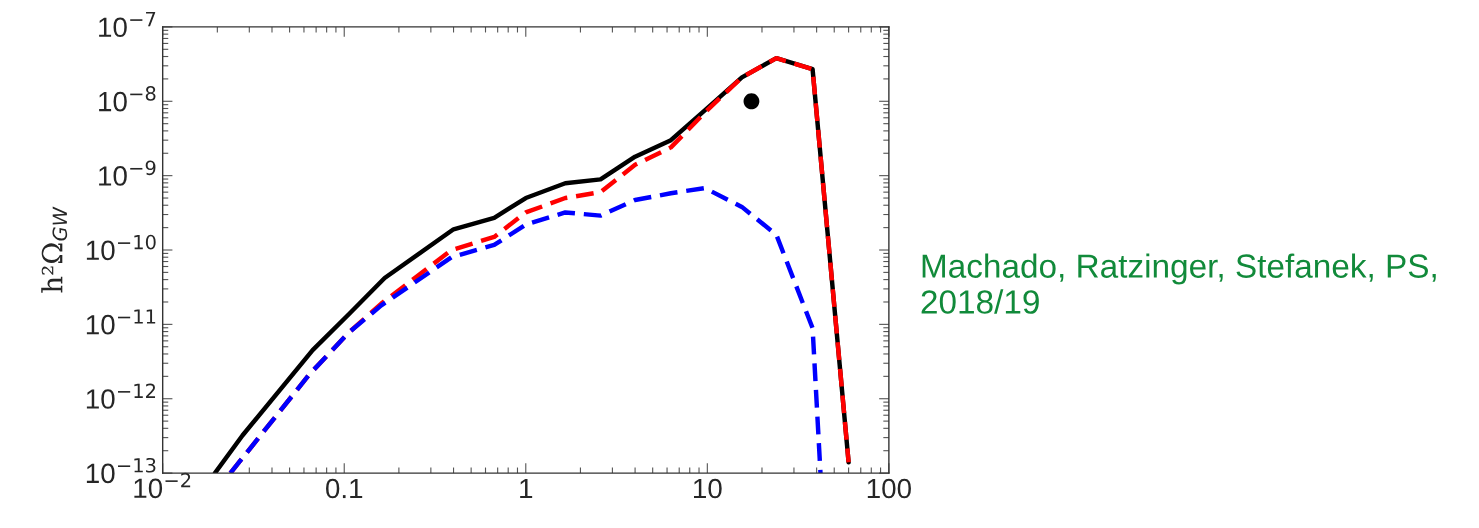 The image size is (1479, 528). Describe the element at coordinates (889, 488) in the screenshot. I see `x-tick-label: 100` at that location.